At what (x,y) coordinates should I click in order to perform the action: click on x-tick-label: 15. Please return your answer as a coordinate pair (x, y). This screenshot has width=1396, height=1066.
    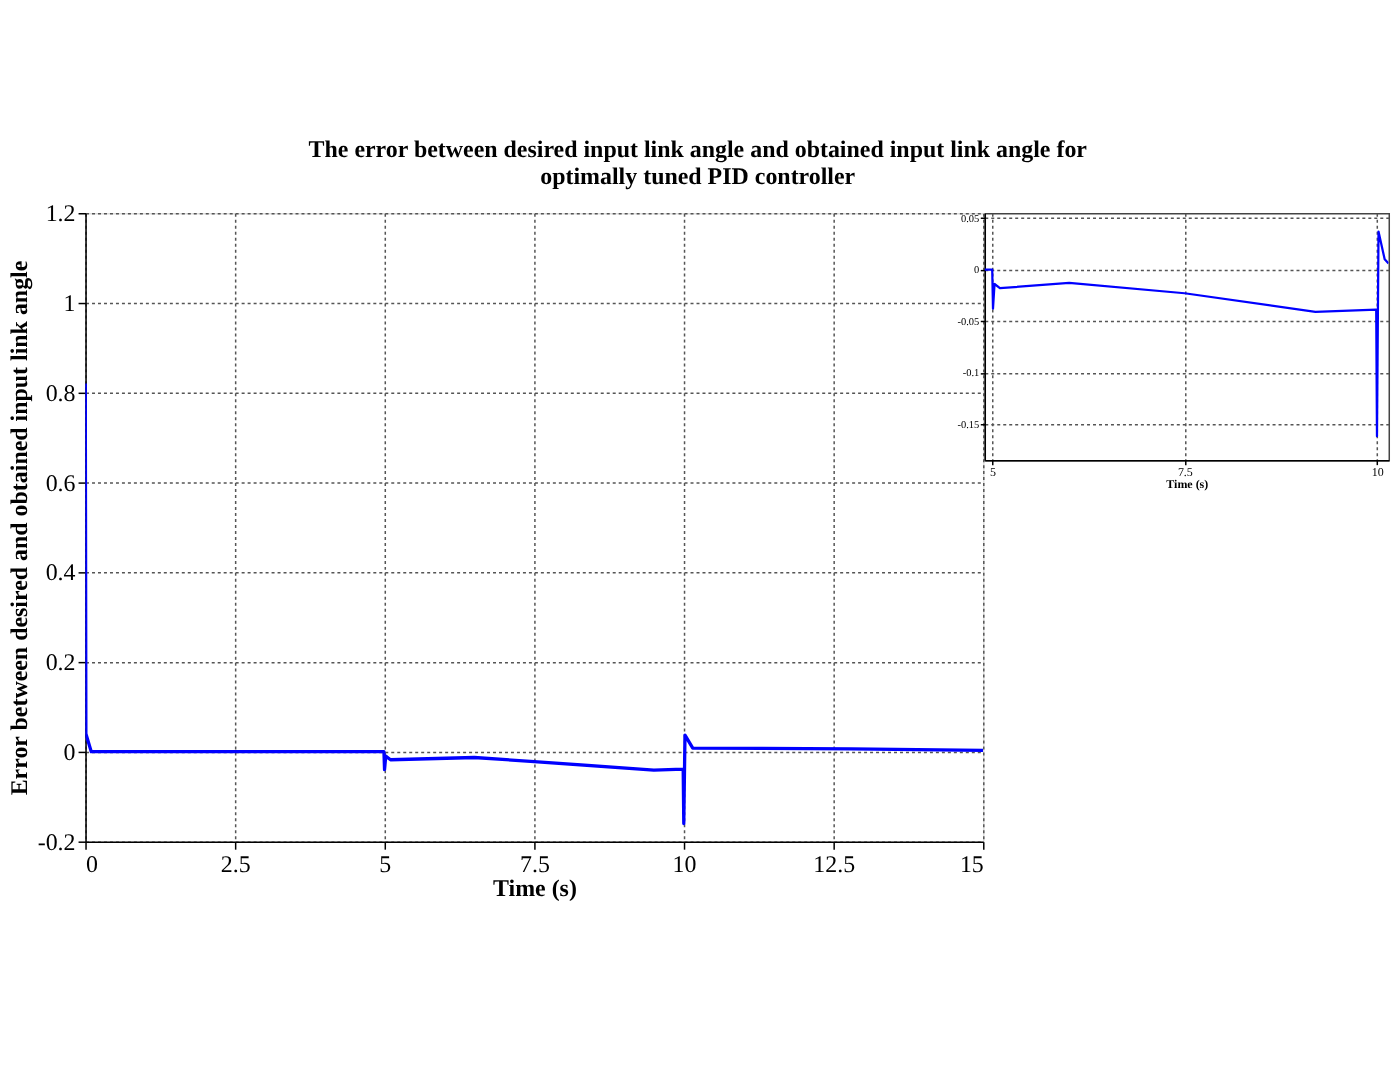
    Looking at the image, I should click on (971, 864).